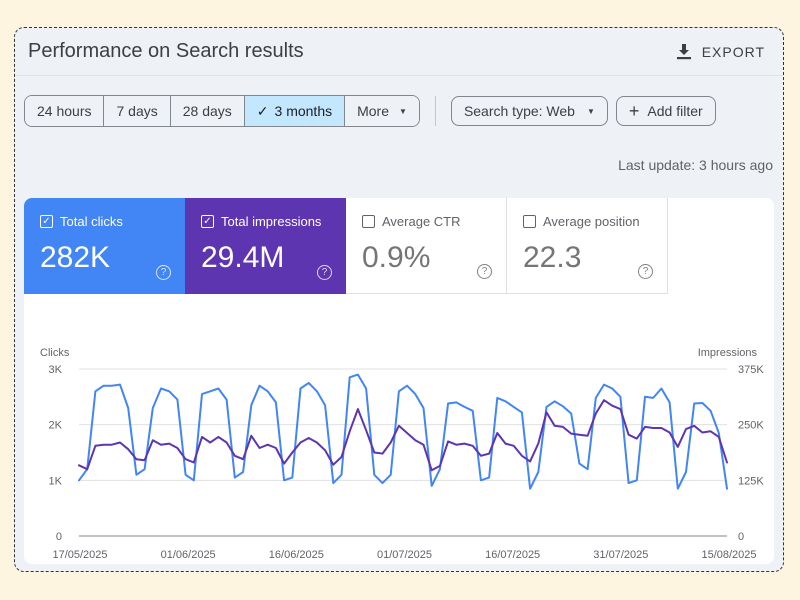 Image resolution: width=800 pixels, height=600 pixels. Describe the element at coordinates (65, 111) in the screenshot. I see `range-24-hours: 24 hours` at that location.